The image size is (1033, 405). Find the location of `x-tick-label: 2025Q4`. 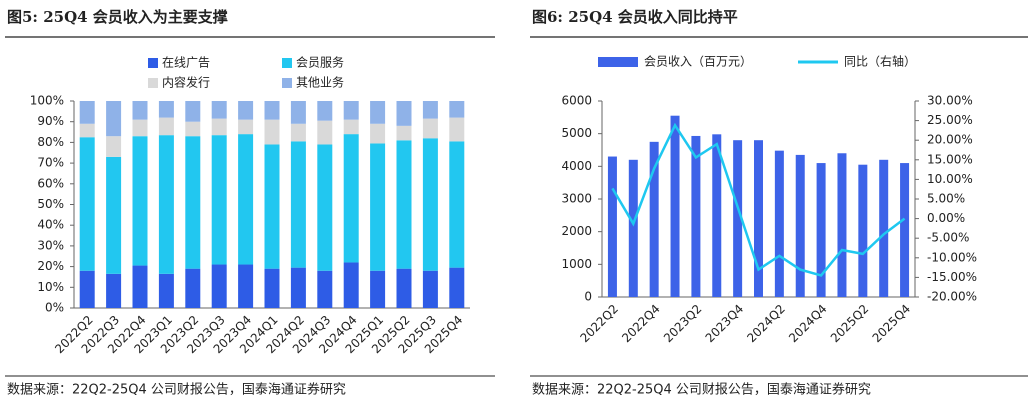

x-tick-label: 2025Q4 is located at coordinates (892, 324).